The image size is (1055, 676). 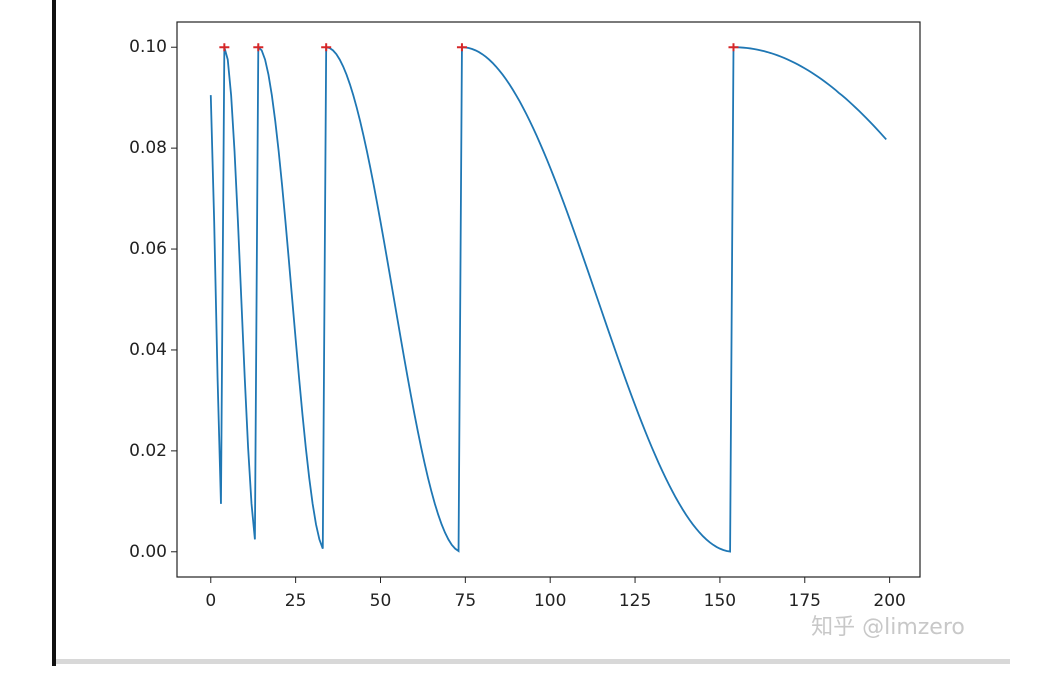 What do you see at coordinates (466, 601) in the screenshot?
I see `x-tick-label: 75` at bounding box center [466, 601].